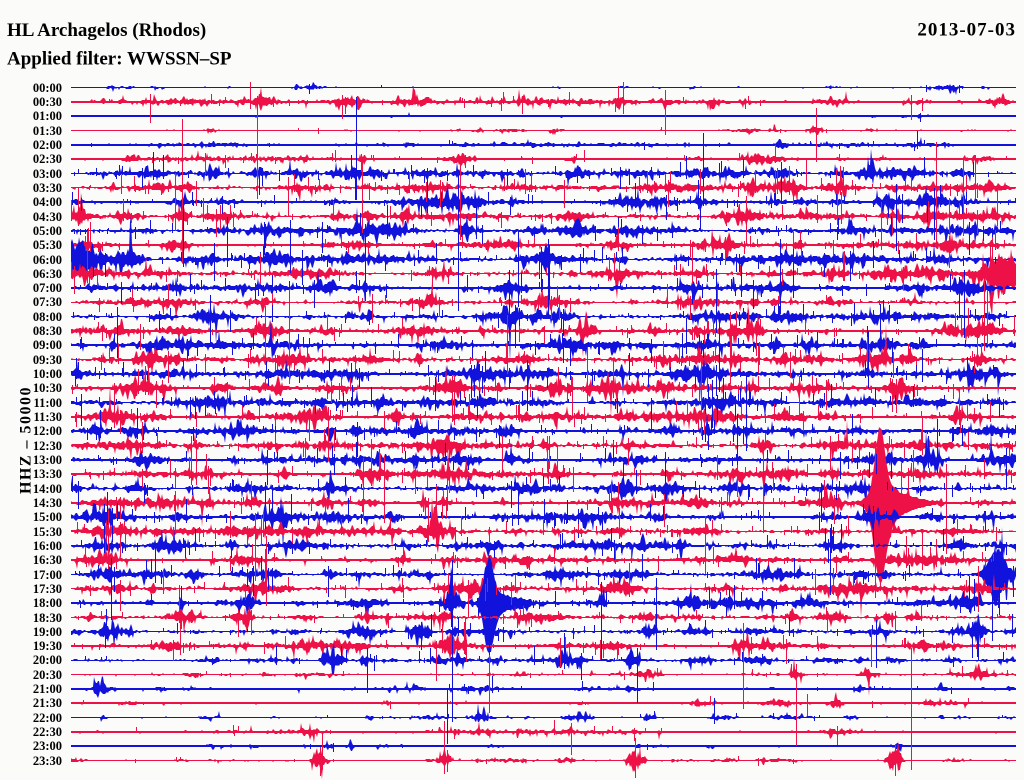  I want to click on svg-text: 16:00, so click(47, 546).